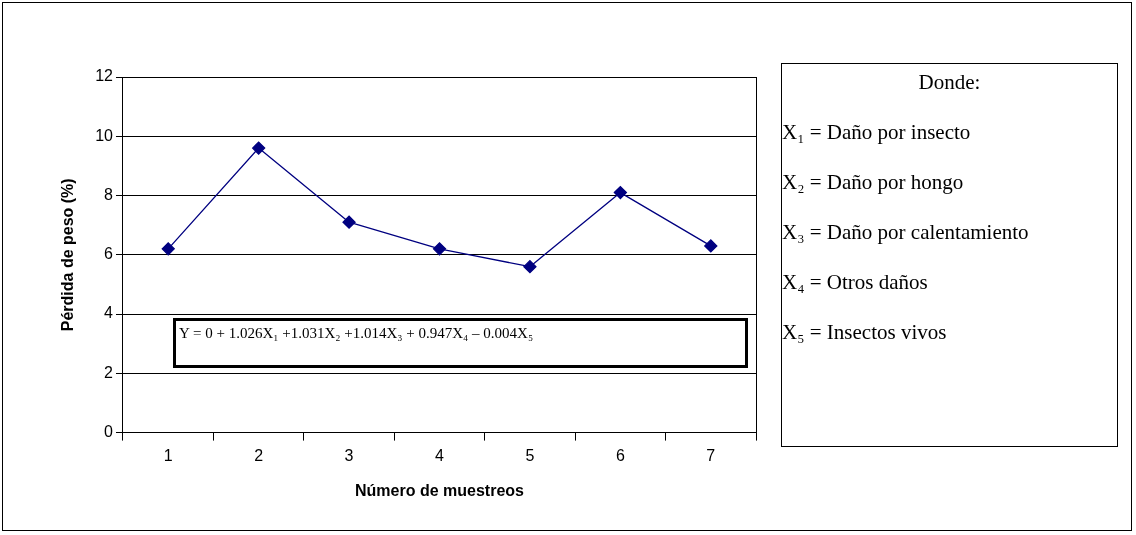 This screenshot has height=535, width=1136. I want to click on x-tick-label: 6, so click(620, 455).